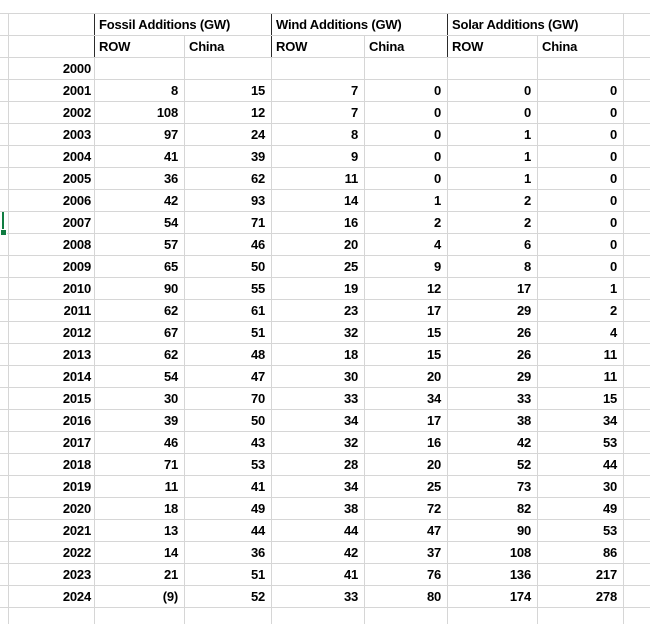  Describe the element at coordinates (318, 178) in the screenshot. I see `cell-wind-row: 11` at that location.